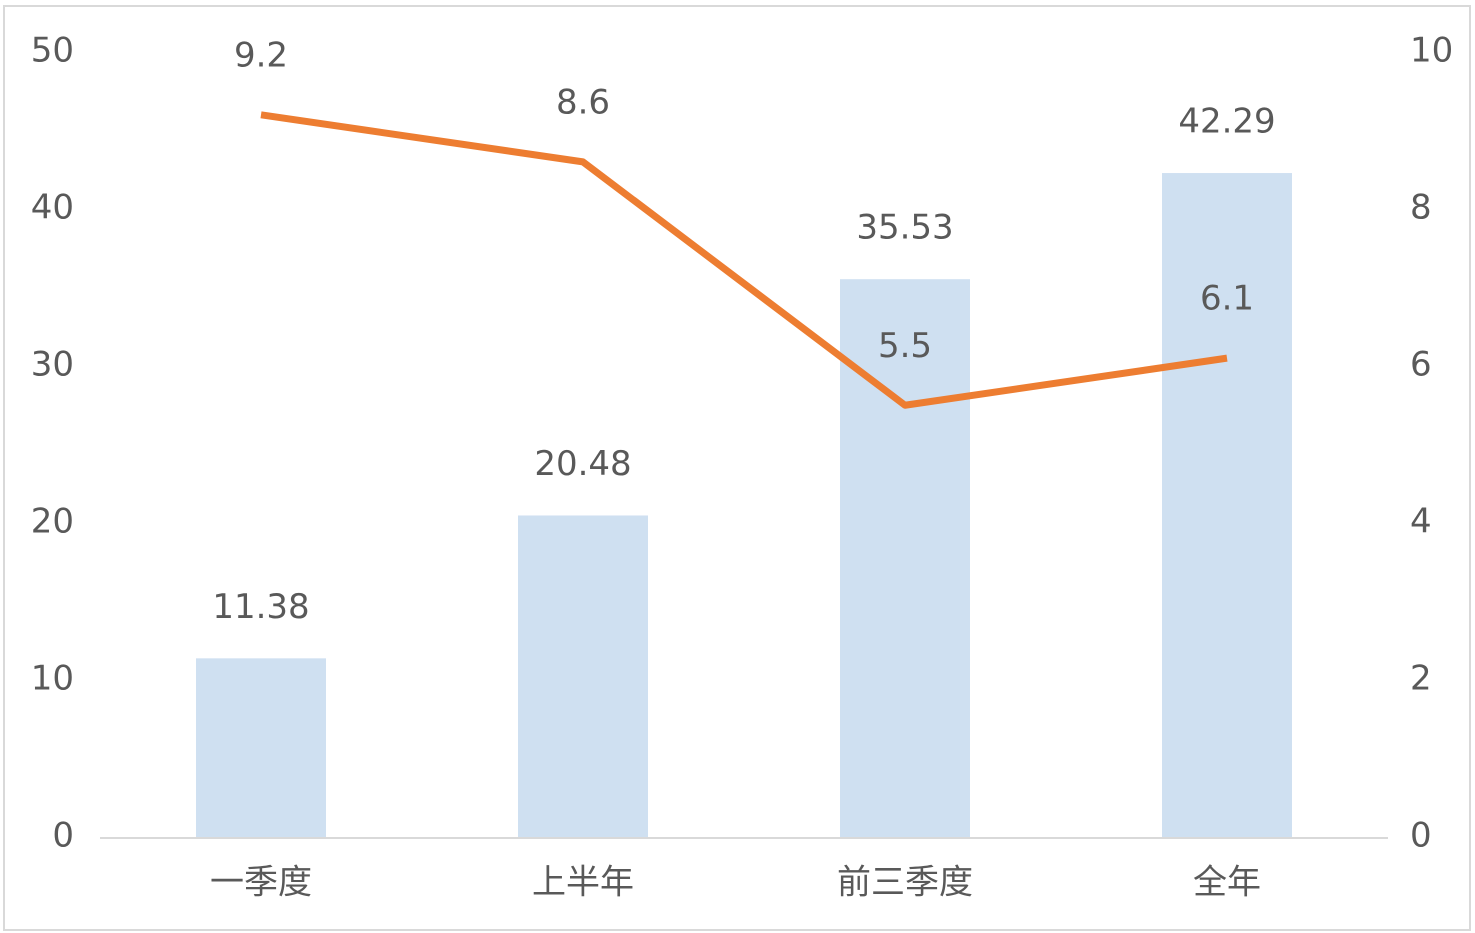 Image resolution: width=1475 pixels, height=933 pixels. What do you see at coordinates (1227, 299) in the screenshot?
I see `data-label: 6.1` at bounding box center [1227, 299].